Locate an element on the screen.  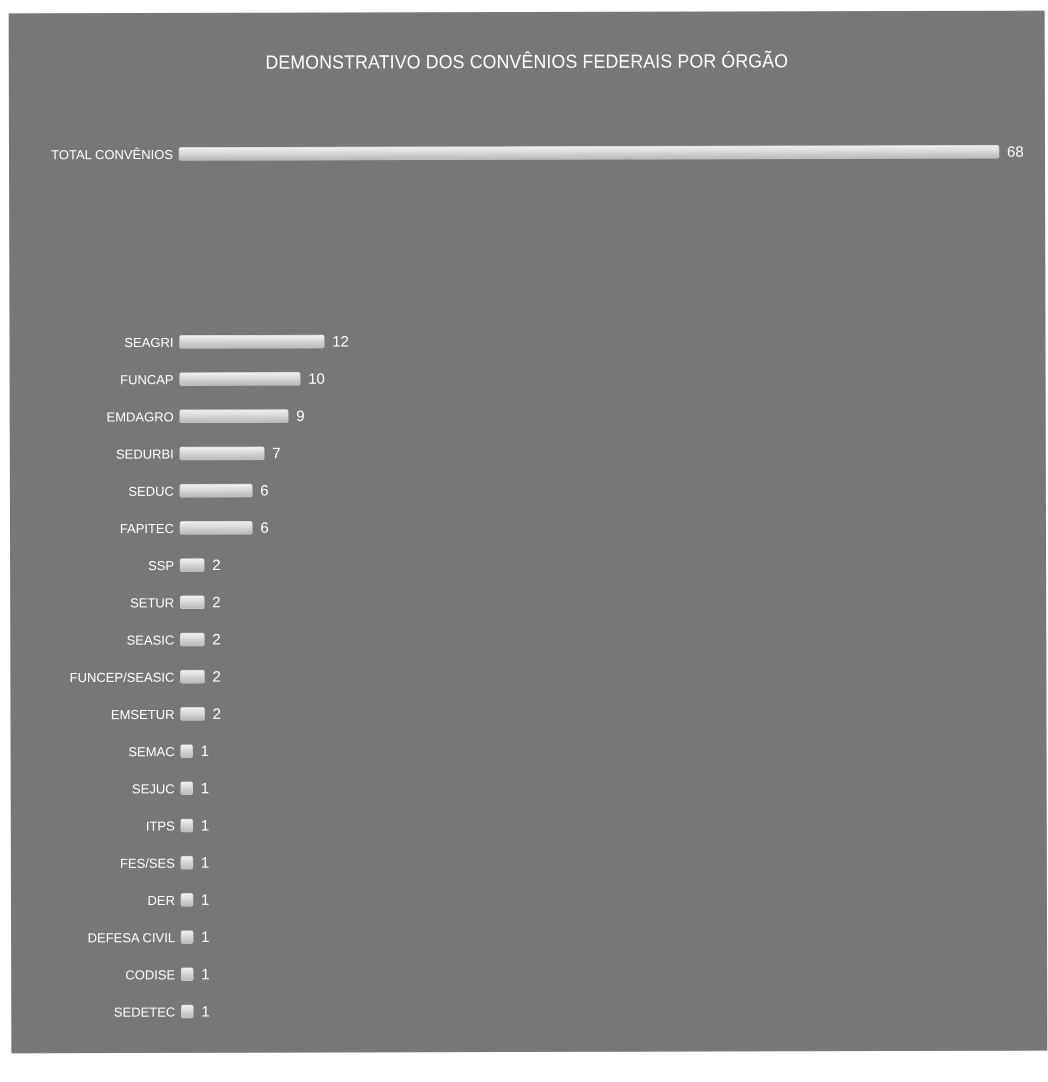
category-label: DEFESA CIVIL is located at coordinates (131, 937).